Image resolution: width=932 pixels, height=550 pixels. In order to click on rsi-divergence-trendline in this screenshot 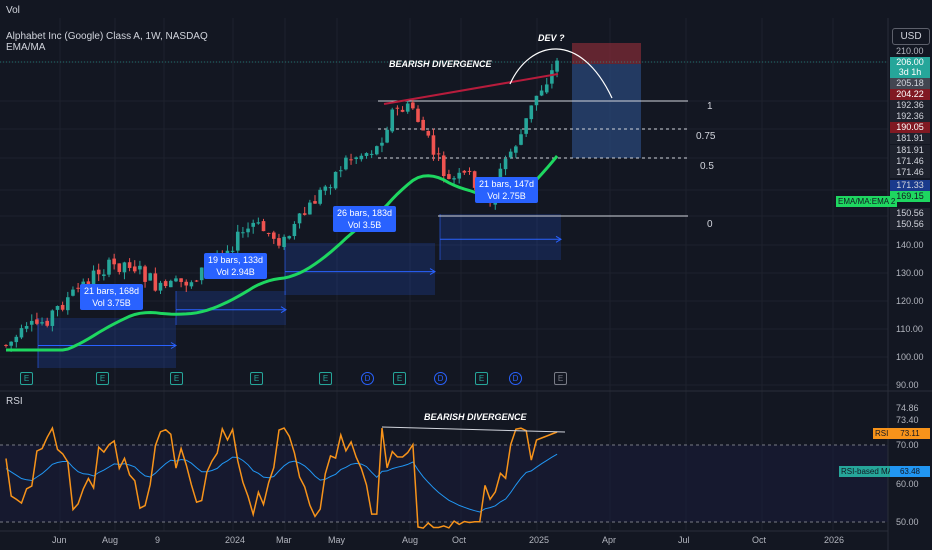, I will do `click(473, 429)`.